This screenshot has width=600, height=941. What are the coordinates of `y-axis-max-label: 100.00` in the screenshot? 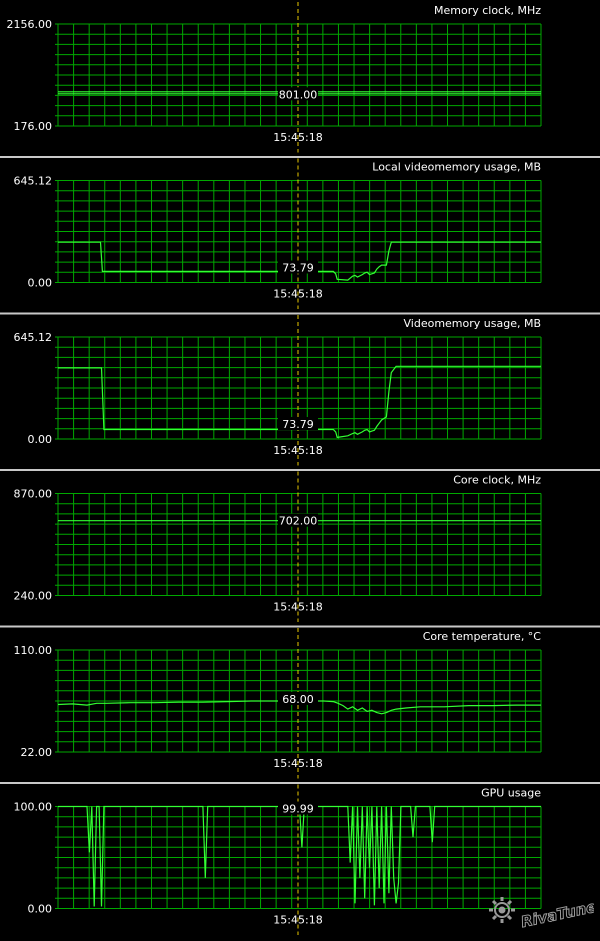 It's located at (33, 807).